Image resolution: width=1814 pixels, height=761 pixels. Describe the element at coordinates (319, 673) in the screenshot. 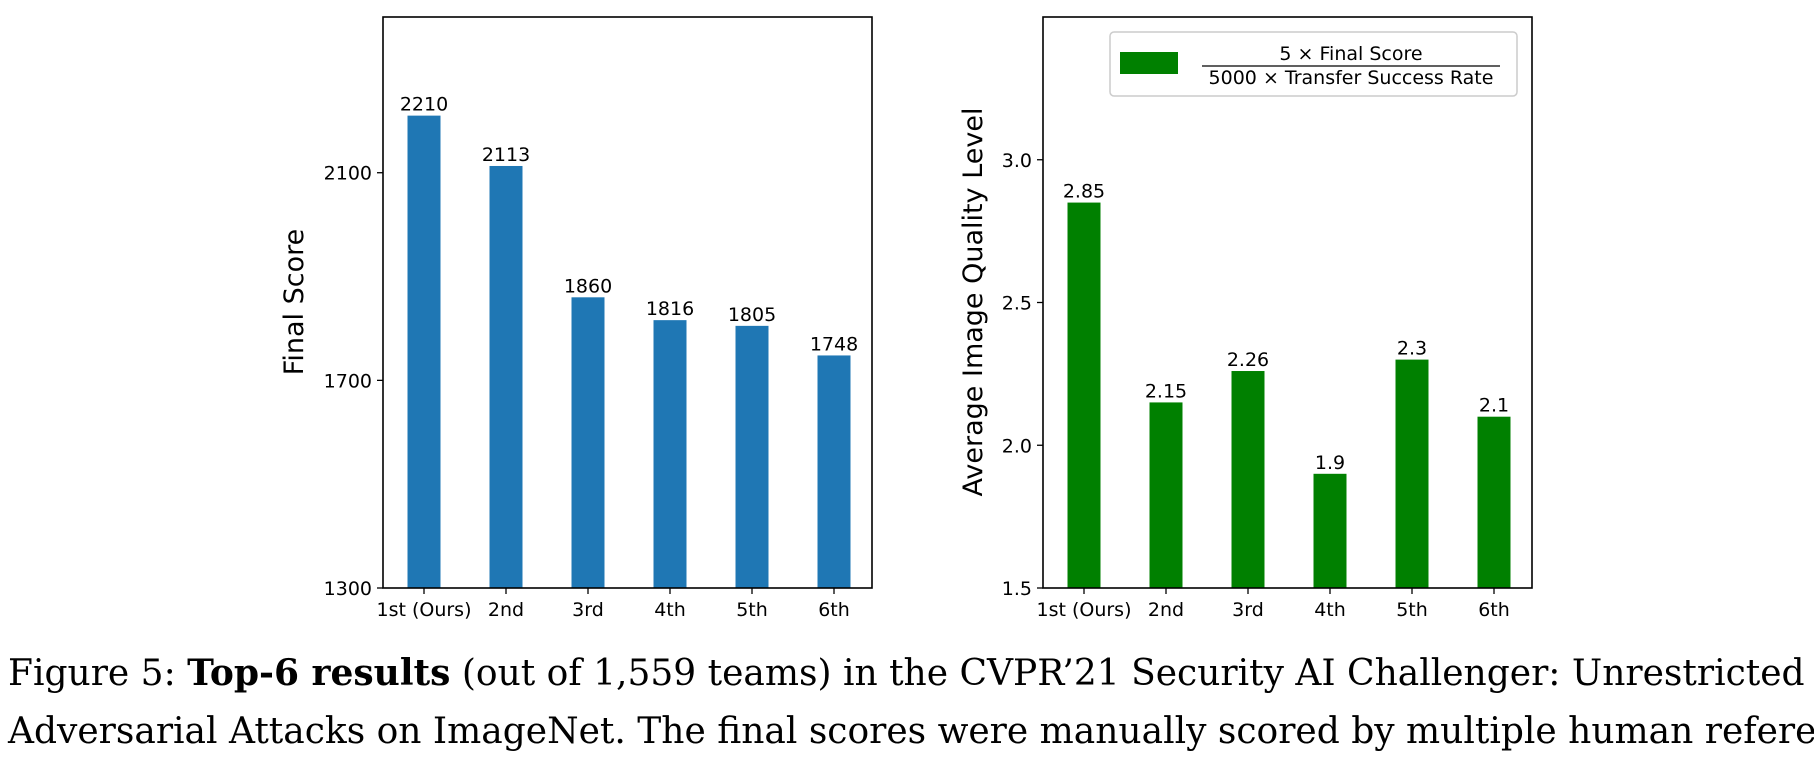

I see `caption-bold-text: Top-6 results` at that location.